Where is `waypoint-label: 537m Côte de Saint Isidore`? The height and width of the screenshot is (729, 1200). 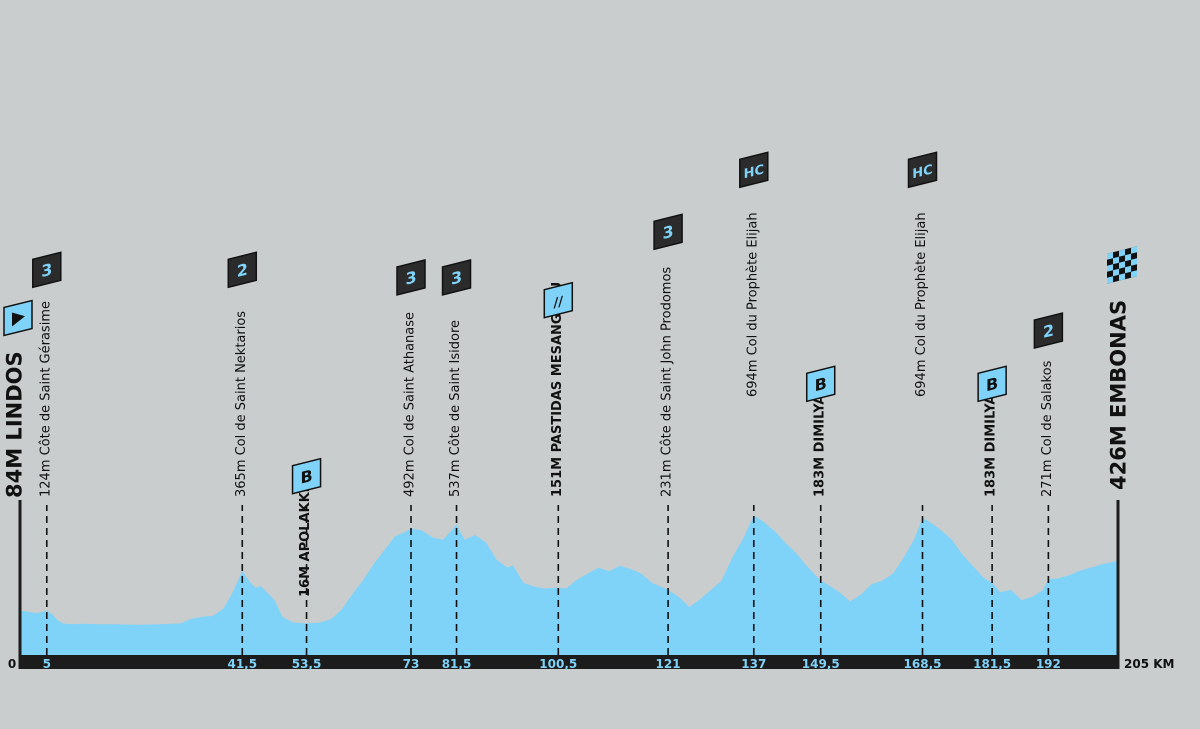 waypoint-label: 537m Côte de Saint Isidore is located at coordinates (455, 408).